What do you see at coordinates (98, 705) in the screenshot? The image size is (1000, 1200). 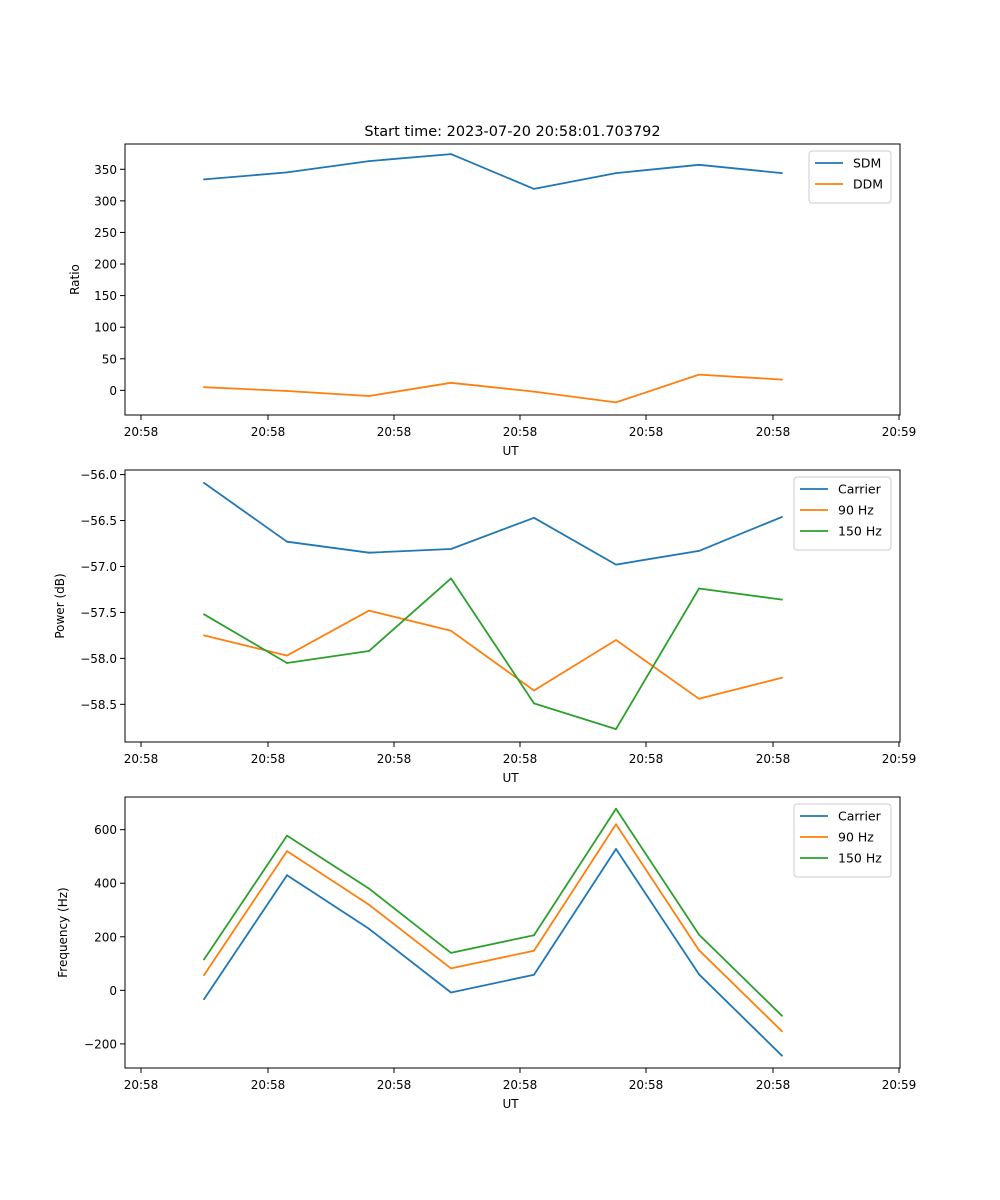 I see `y-tick-label: −58.5` at bounding box center [98, 705].